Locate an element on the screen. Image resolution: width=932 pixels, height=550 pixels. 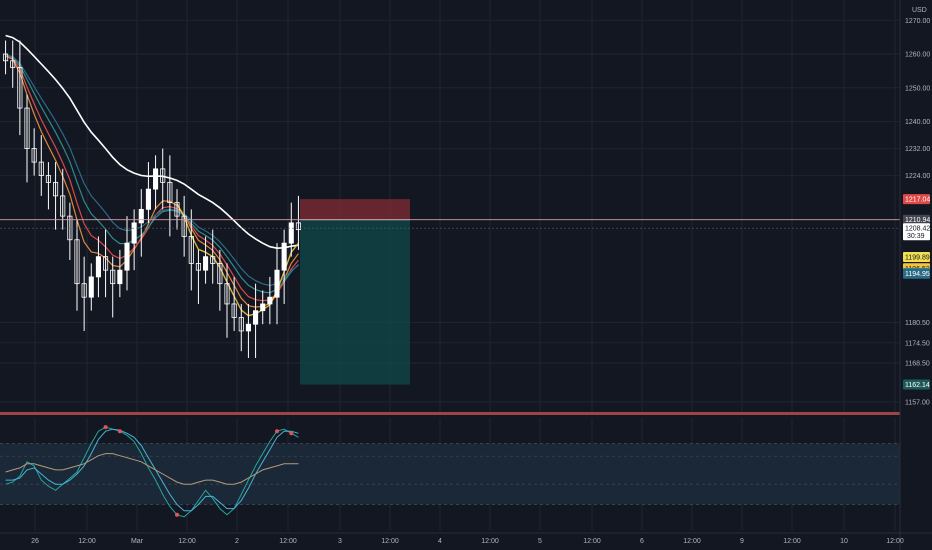
price-tag-label: 1199.89 is located at coordinates (917, 258).